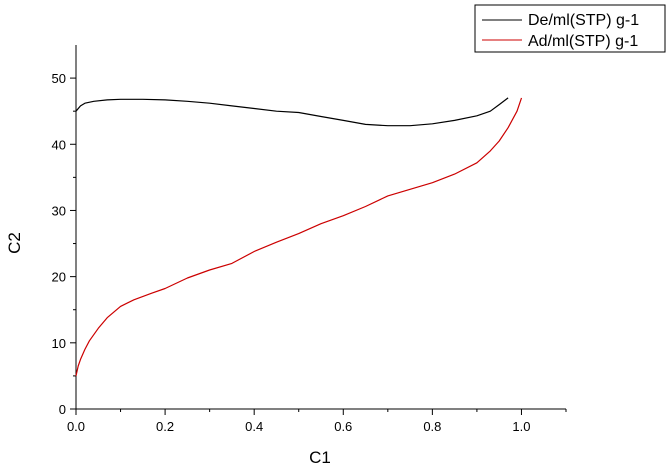 The image size is (671, 471). Describe the element at coordinates (432, 426) in the screenshot. I see `x-tick-label: 0.8` at that location.